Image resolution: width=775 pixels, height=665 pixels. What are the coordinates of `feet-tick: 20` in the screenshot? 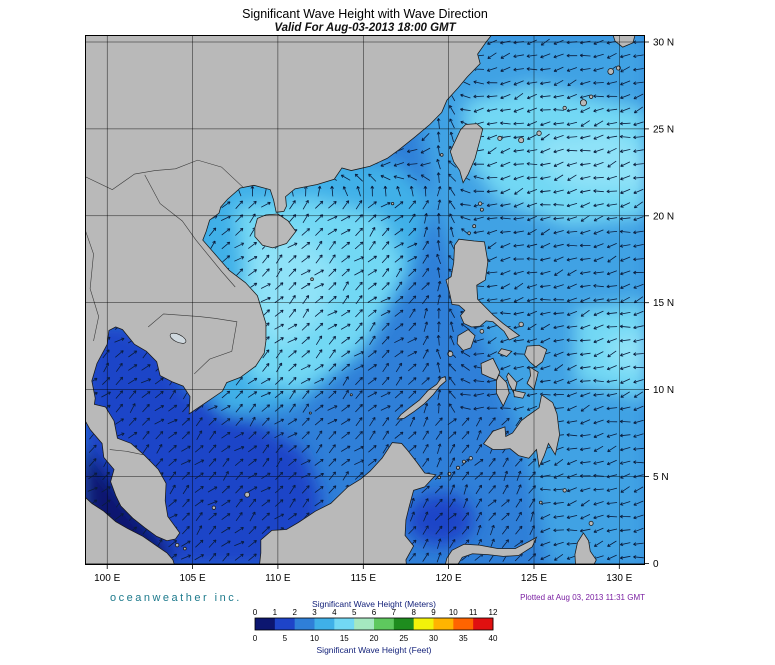 It's located at (374, 638).